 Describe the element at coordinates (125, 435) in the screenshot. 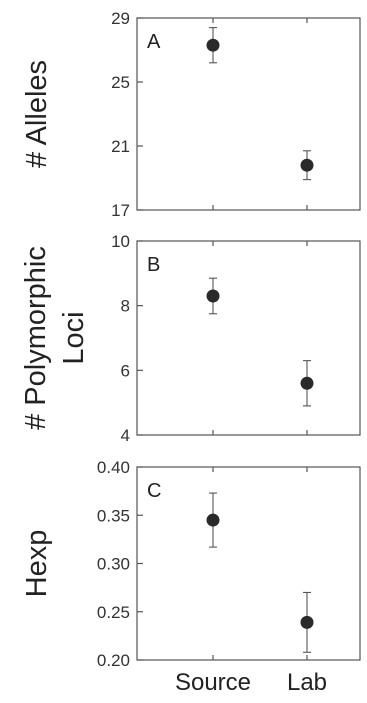

I see `y-tick-label: 4` at that location.